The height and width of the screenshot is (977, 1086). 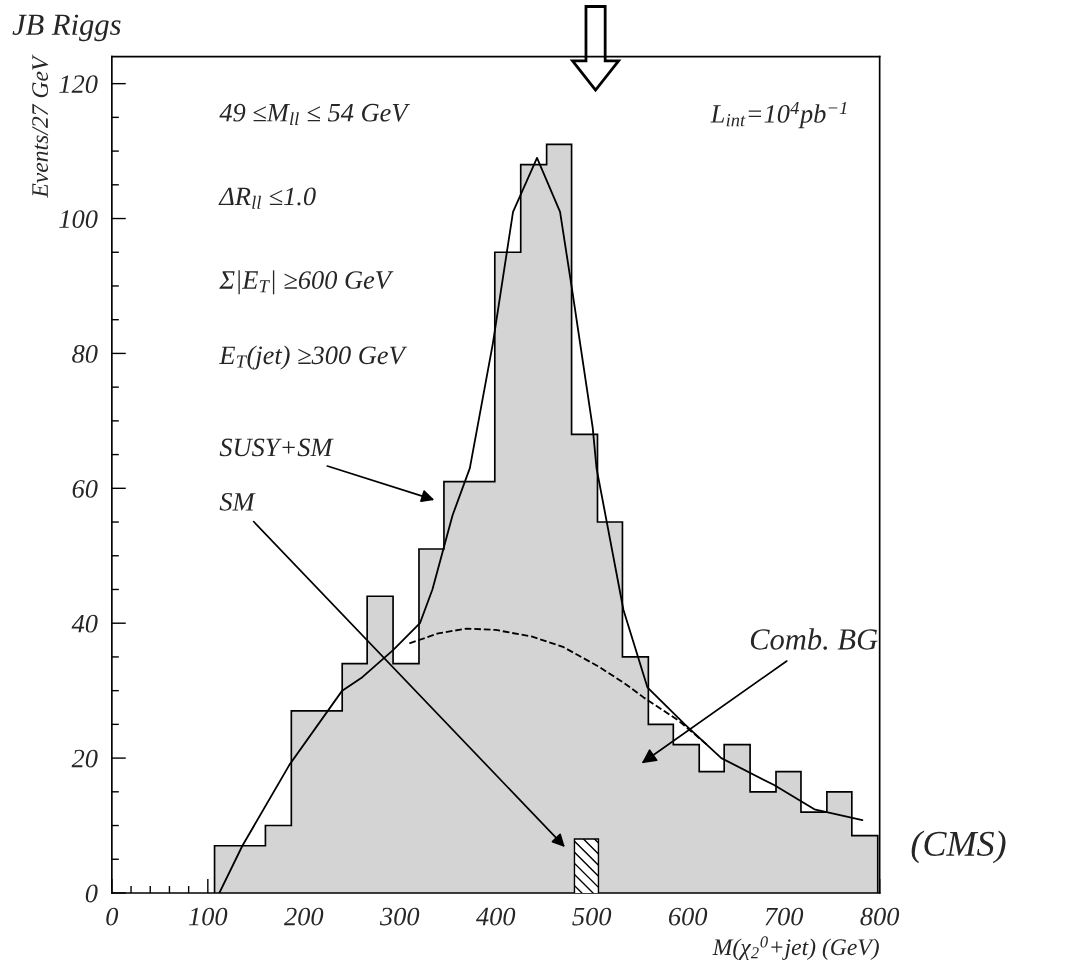 I want to click on annotation: 49 ≤M$_{ll}$ ≤ 54 GeV, so click(x=314, y=114).